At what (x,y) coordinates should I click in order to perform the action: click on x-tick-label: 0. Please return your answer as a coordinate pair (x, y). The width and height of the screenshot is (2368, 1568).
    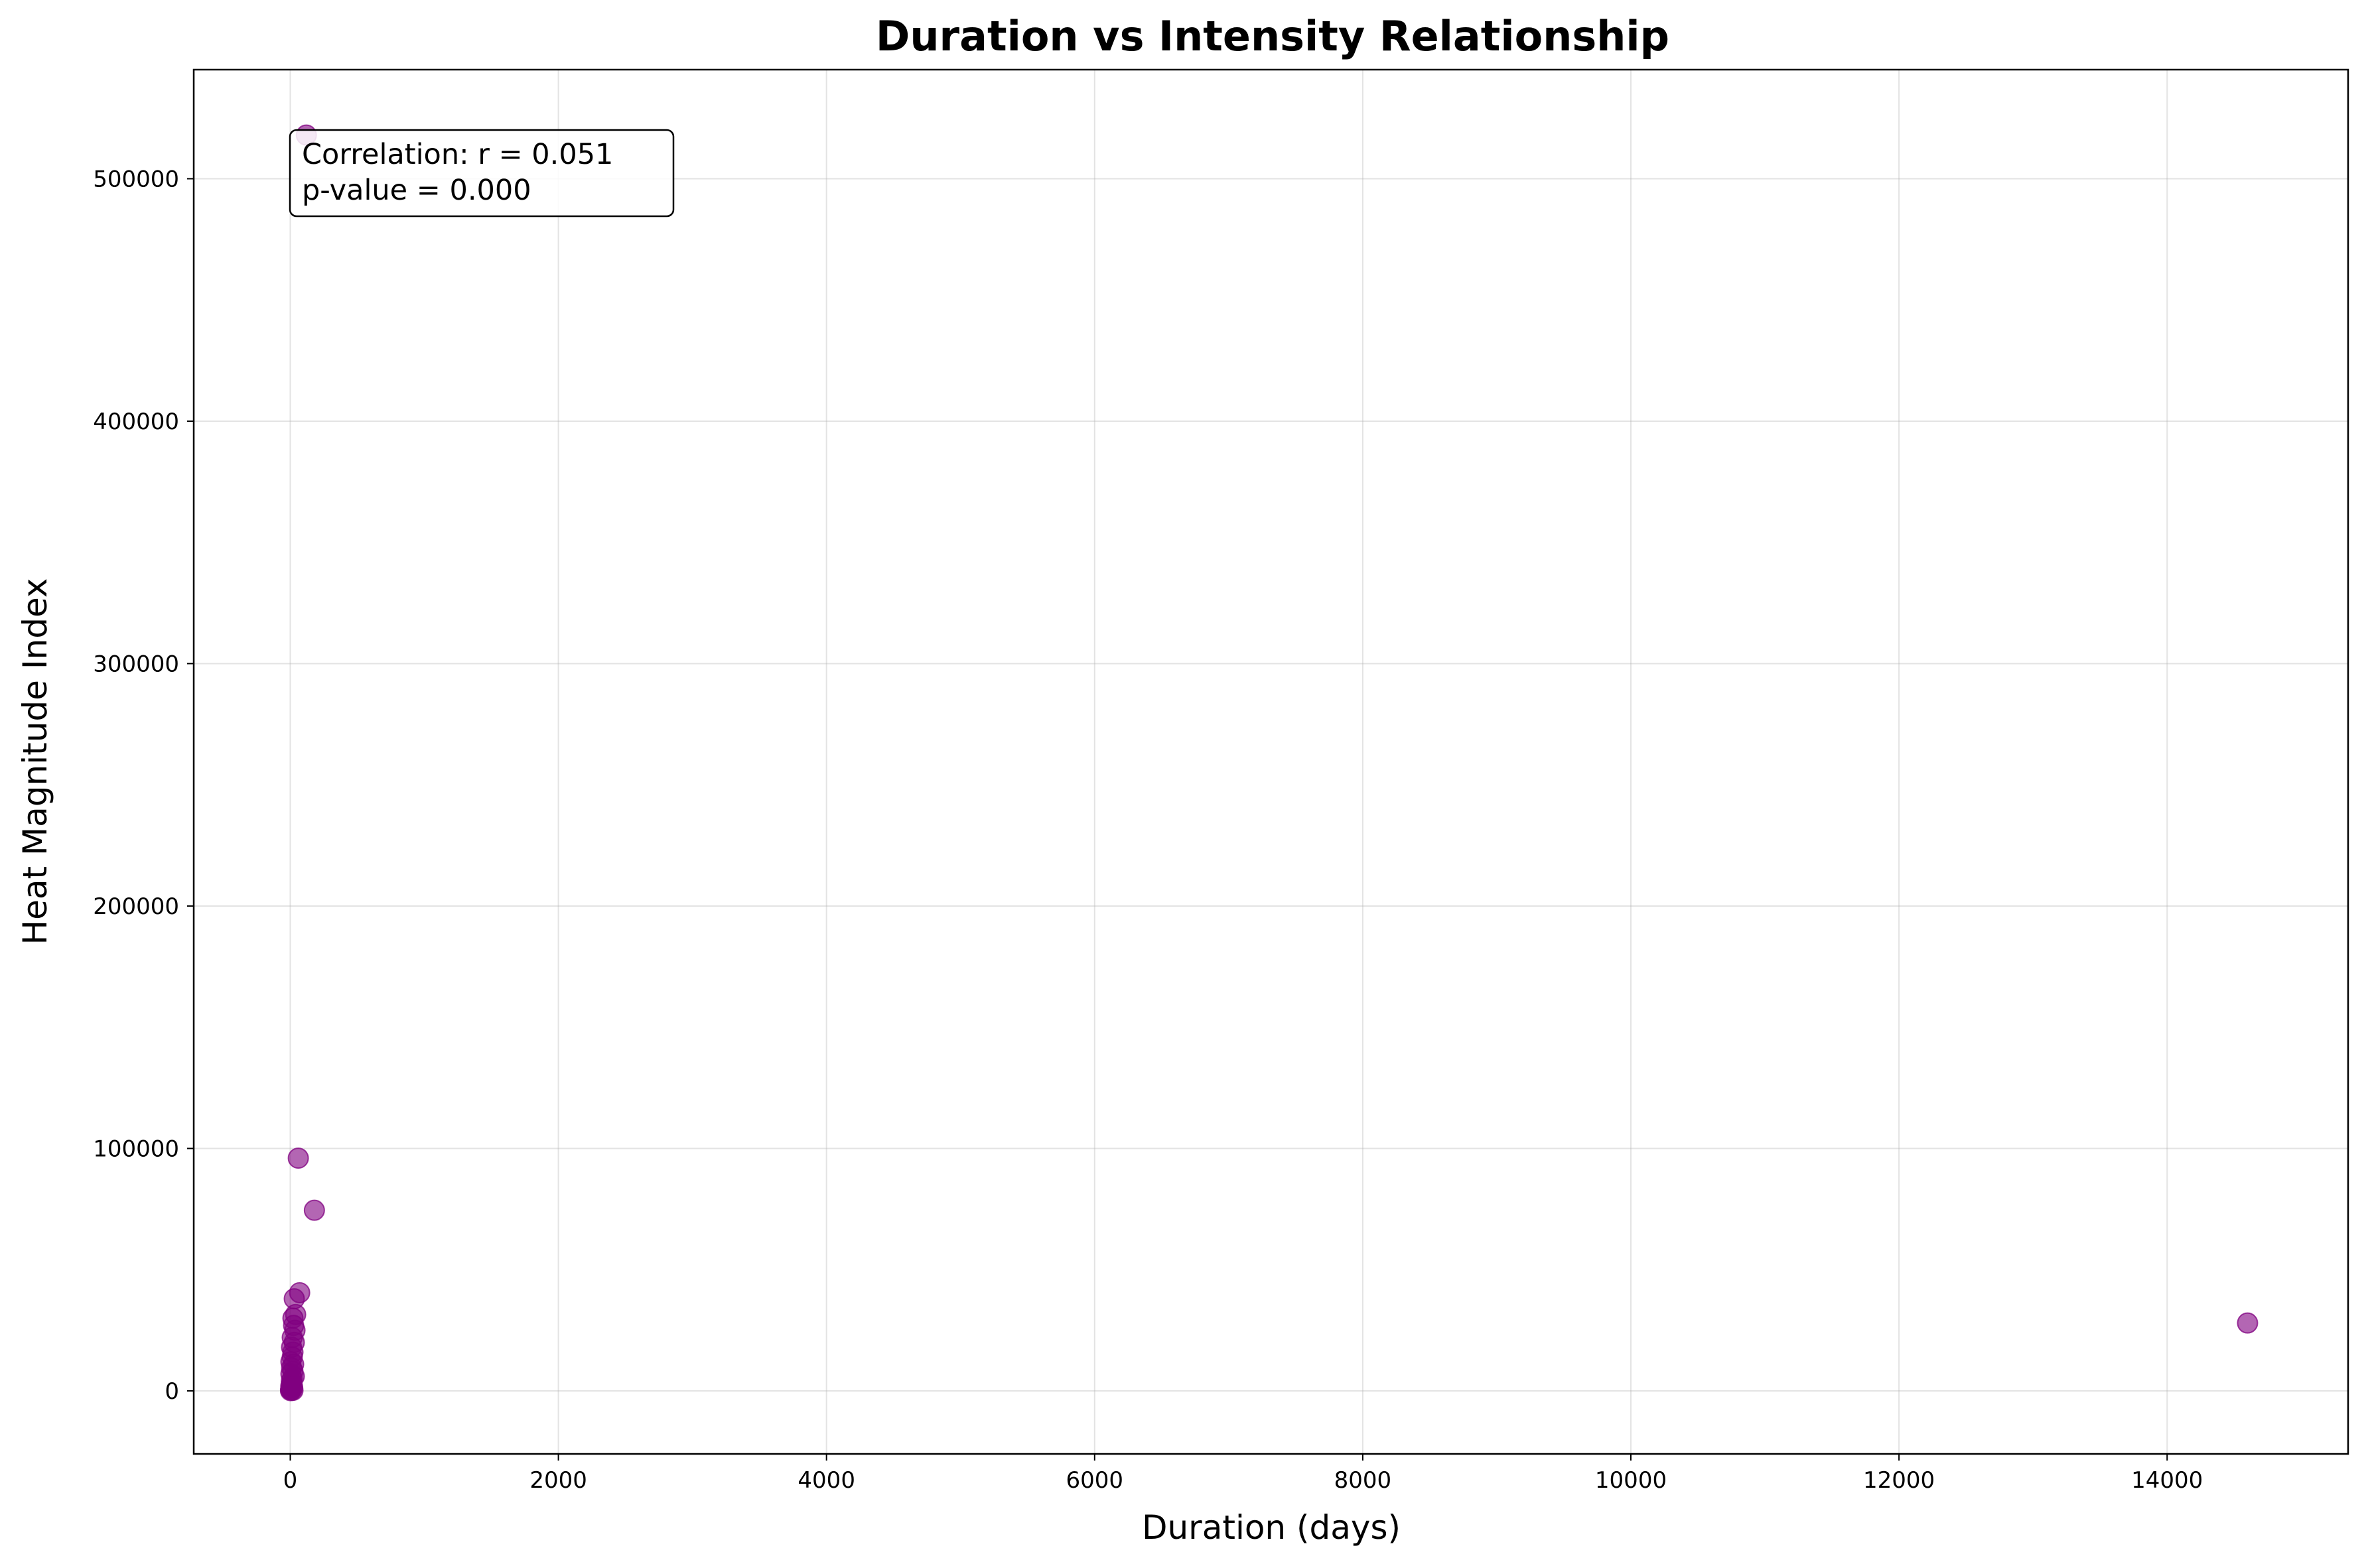
    Looking at the image, I should click on (290, 1481).